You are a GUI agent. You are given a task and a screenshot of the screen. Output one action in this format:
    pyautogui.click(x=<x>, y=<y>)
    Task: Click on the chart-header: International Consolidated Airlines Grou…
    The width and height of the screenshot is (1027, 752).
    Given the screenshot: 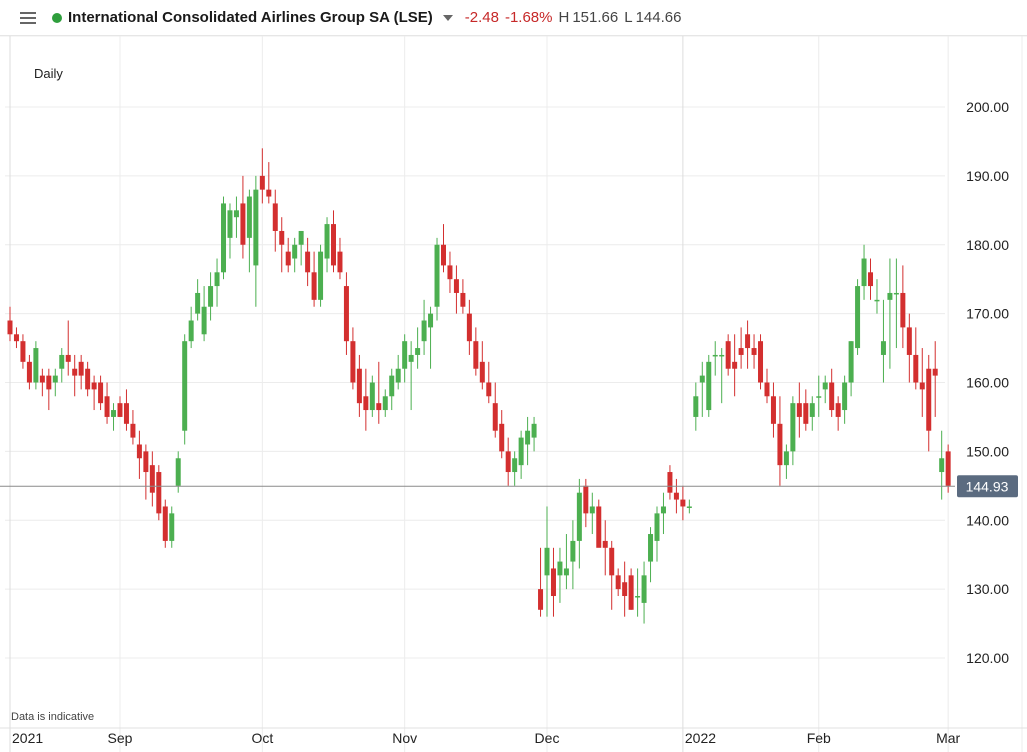 What is the action you would take?
    pyautogui.click(x=513, y=18)
    